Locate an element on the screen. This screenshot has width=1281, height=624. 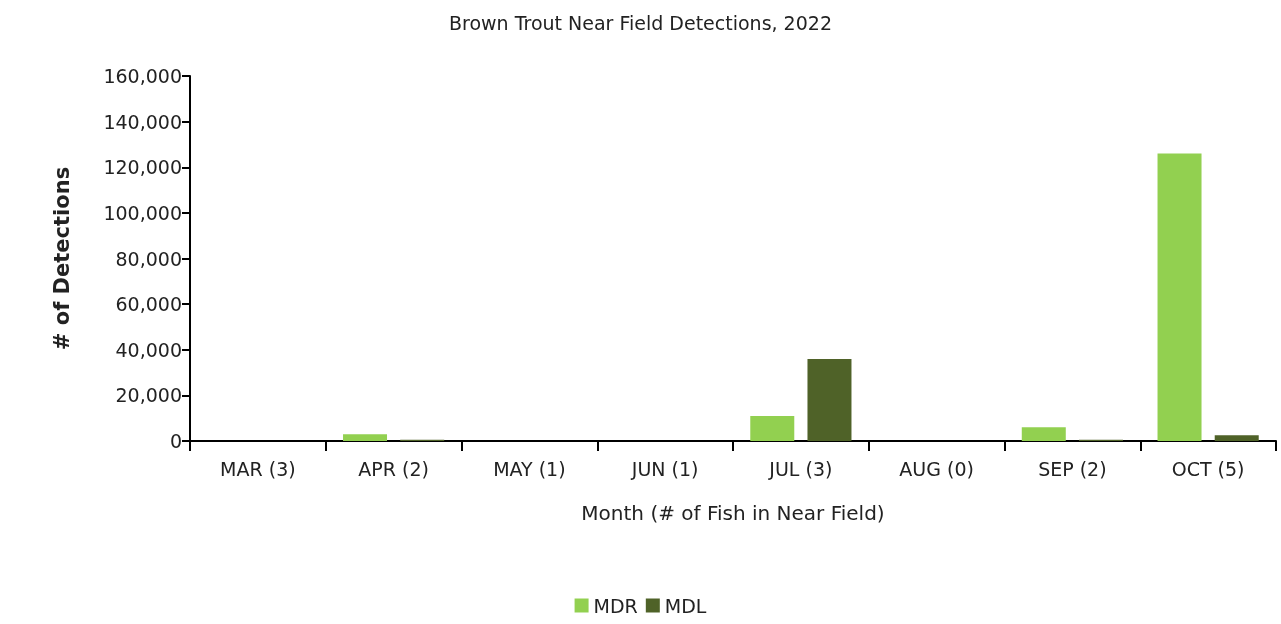
legend-label: MDL is located at coordinates (685, 605).